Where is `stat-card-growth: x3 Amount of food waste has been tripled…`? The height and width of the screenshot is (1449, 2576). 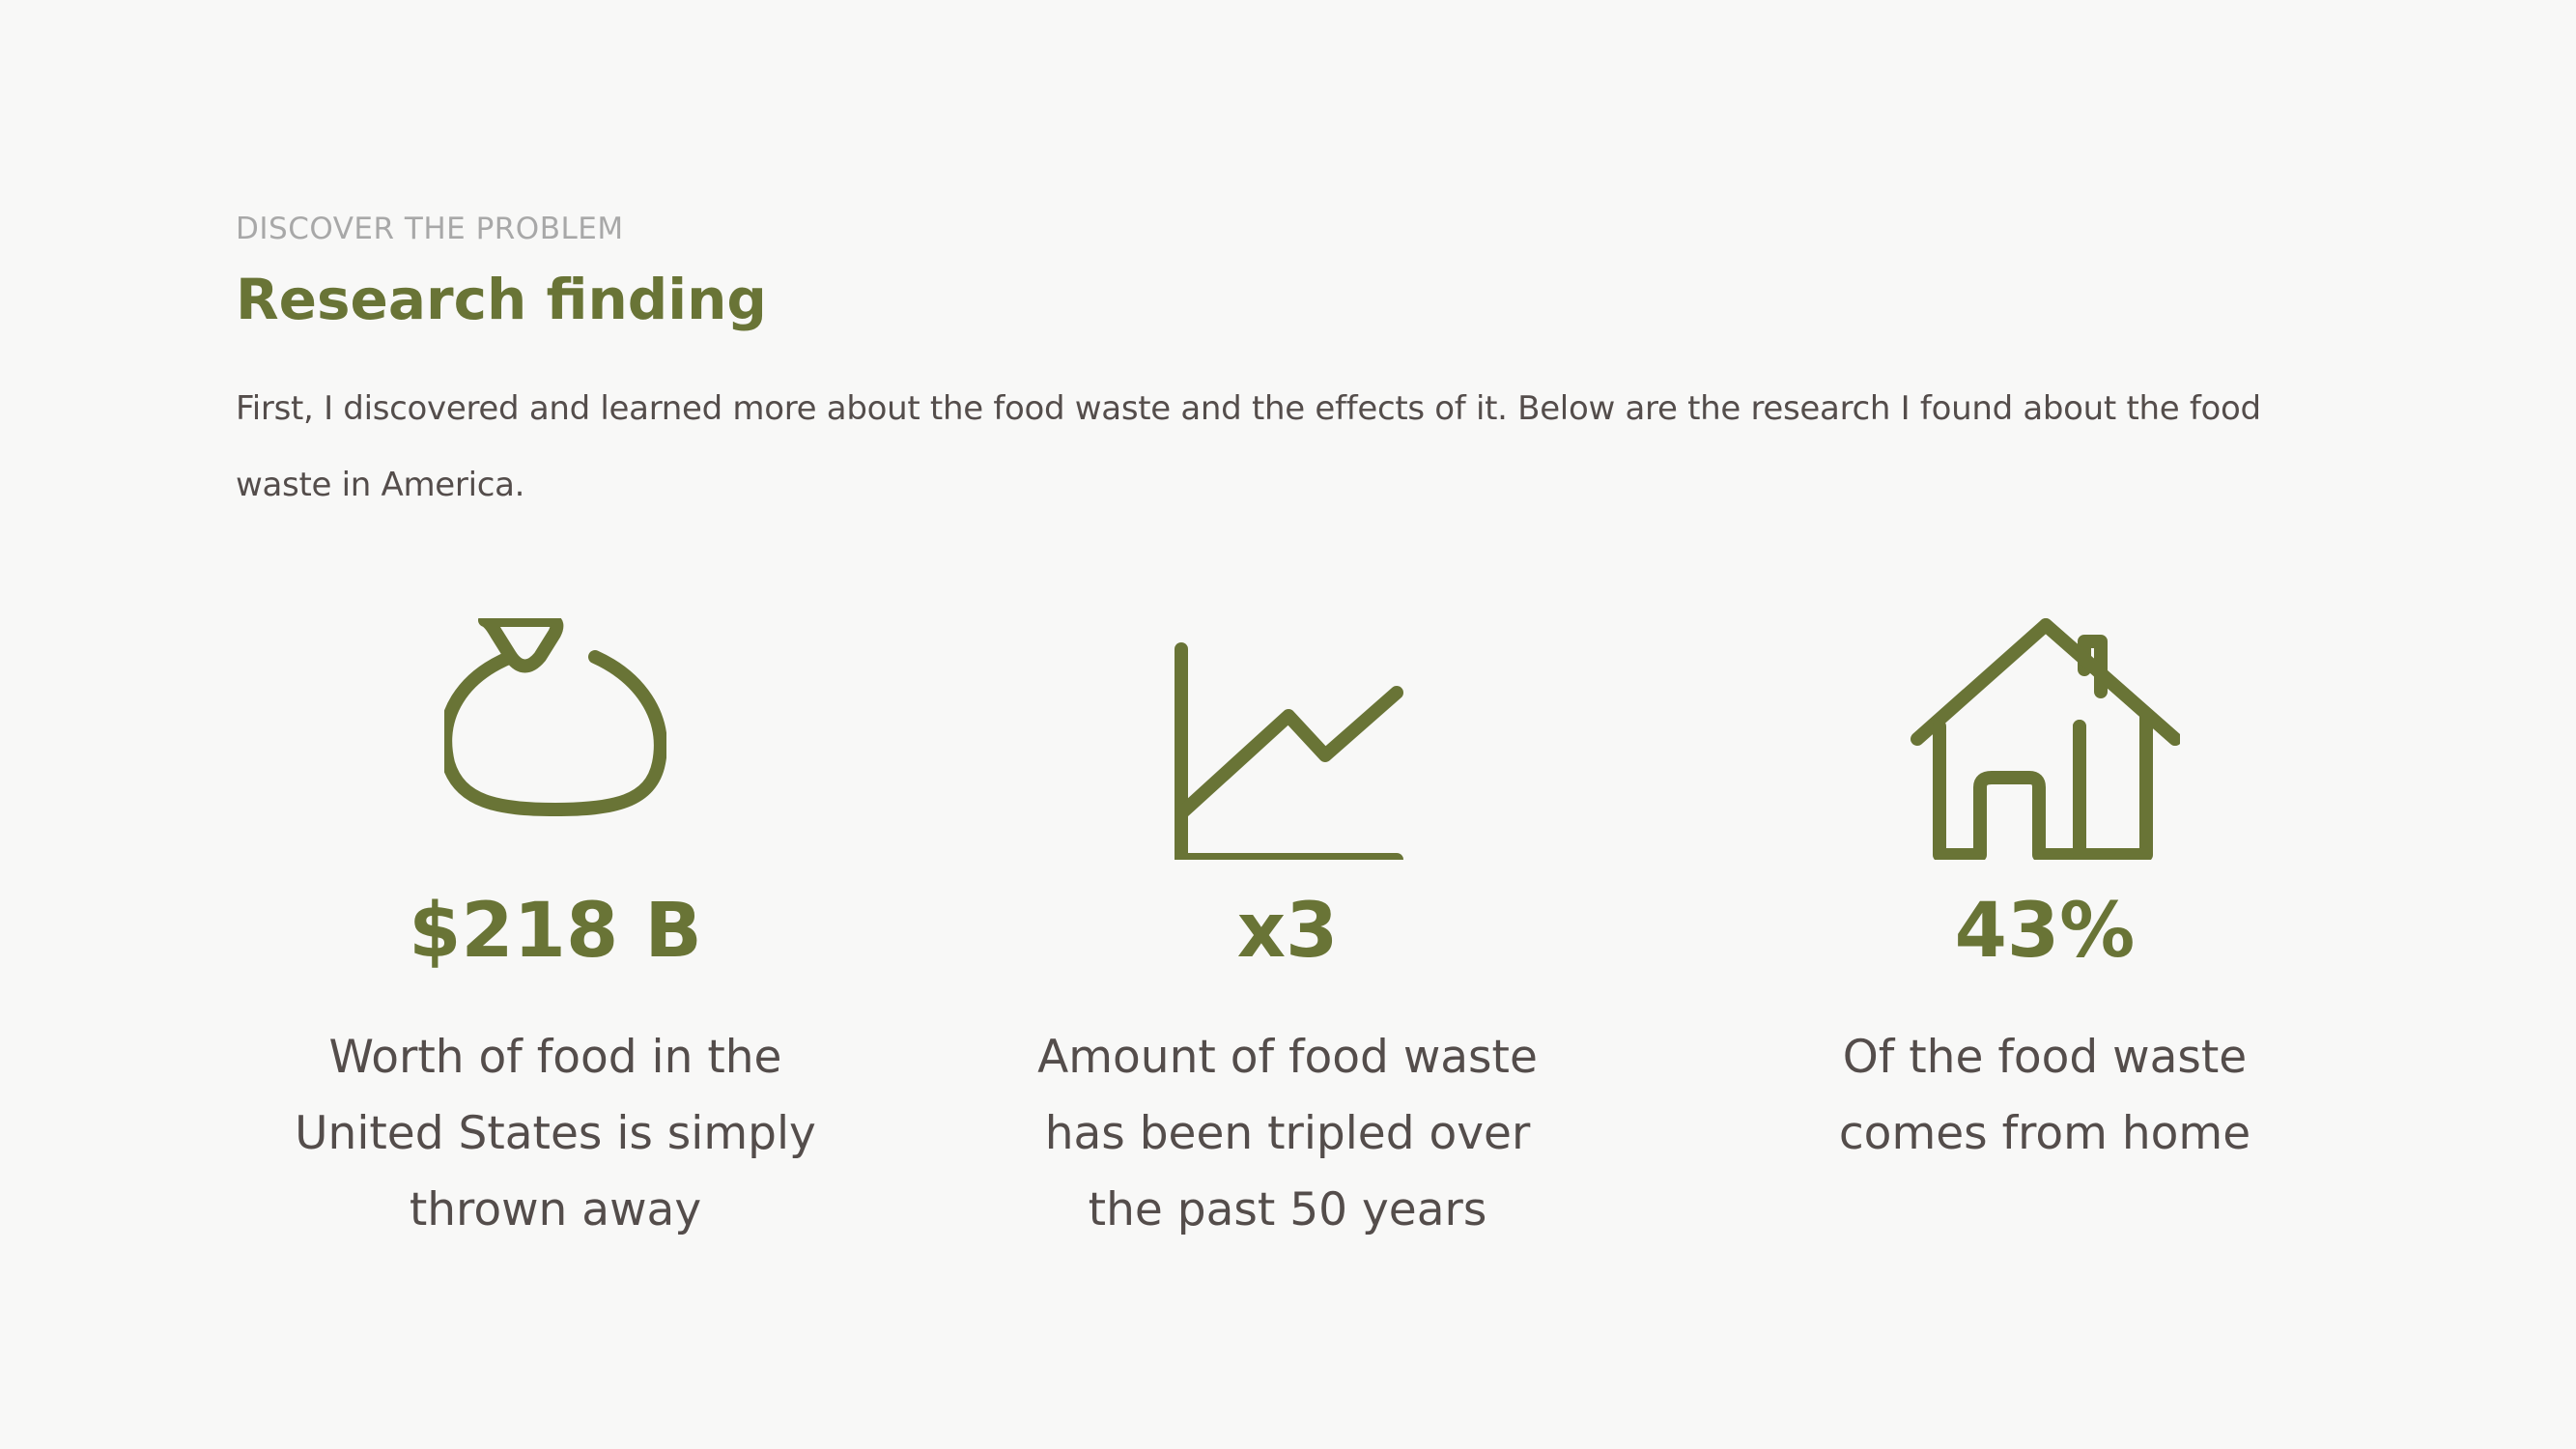
stat-card-growth: x3 Amount of food waste has been tripled… is located at coordinates (1287, 927).